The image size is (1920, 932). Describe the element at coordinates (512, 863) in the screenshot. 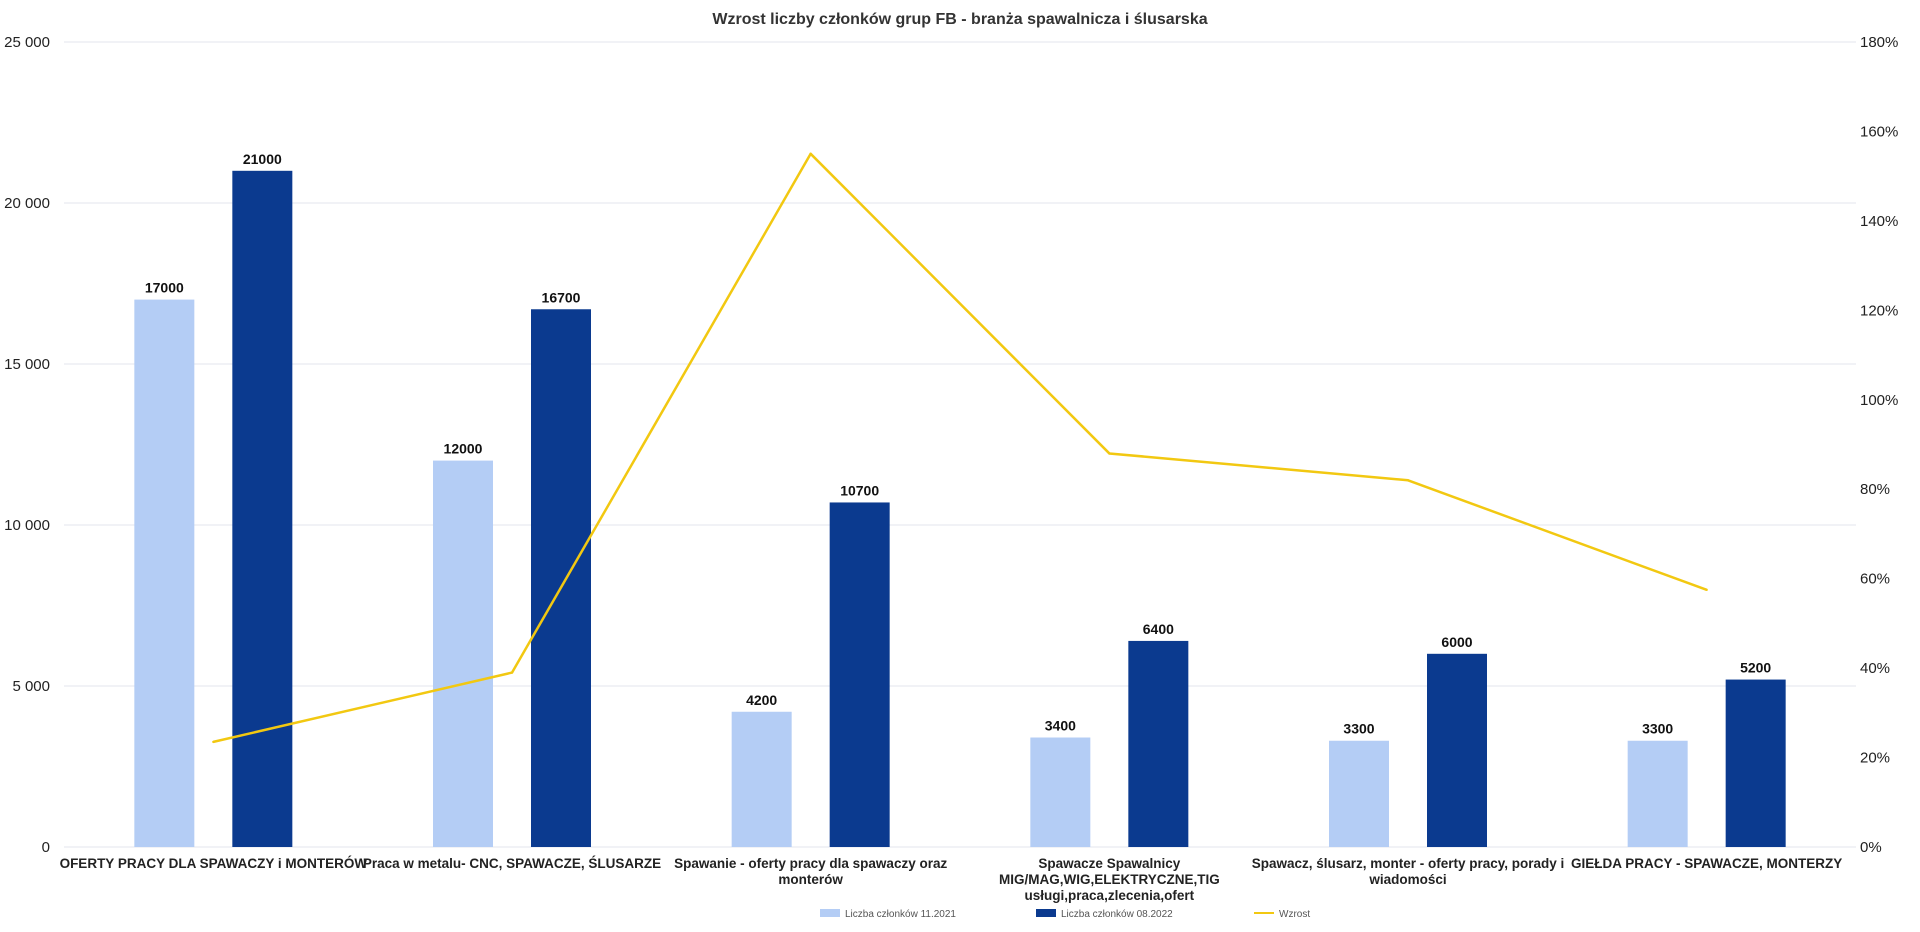

I see `category-label: Praca w metalu- CNC, SPAWACZE, ŚLUSARZE` at that location.